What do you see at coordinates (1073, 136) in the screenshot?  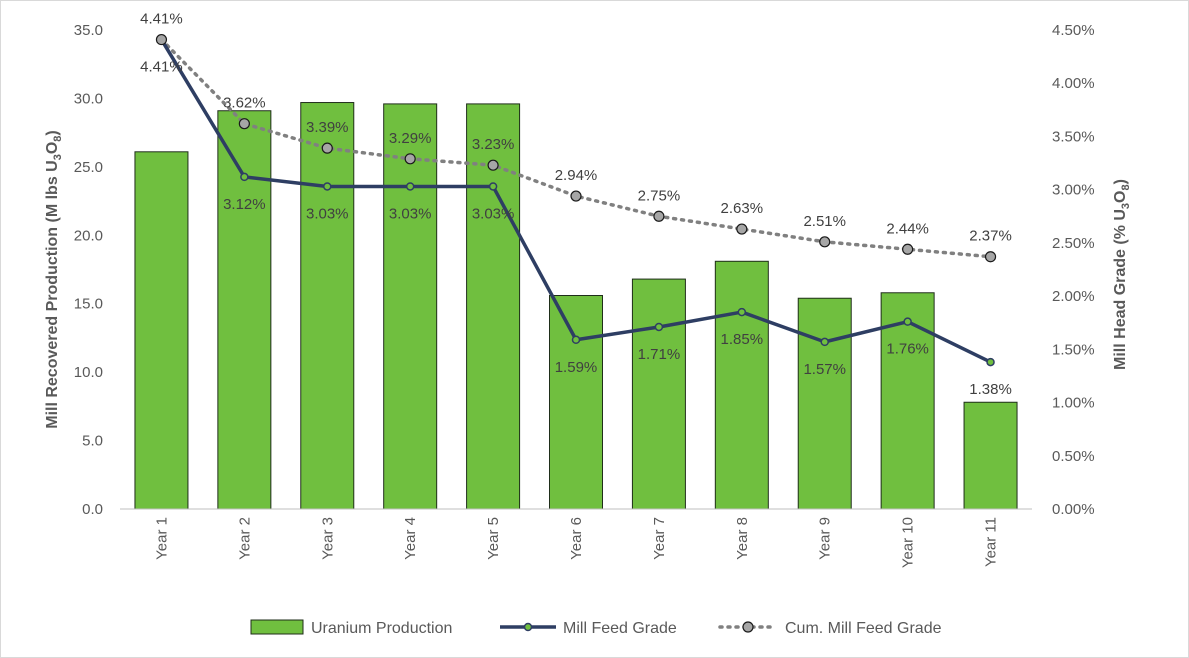 I see `right-tick-label: 3.50%` at bounding box center [1073, 136].